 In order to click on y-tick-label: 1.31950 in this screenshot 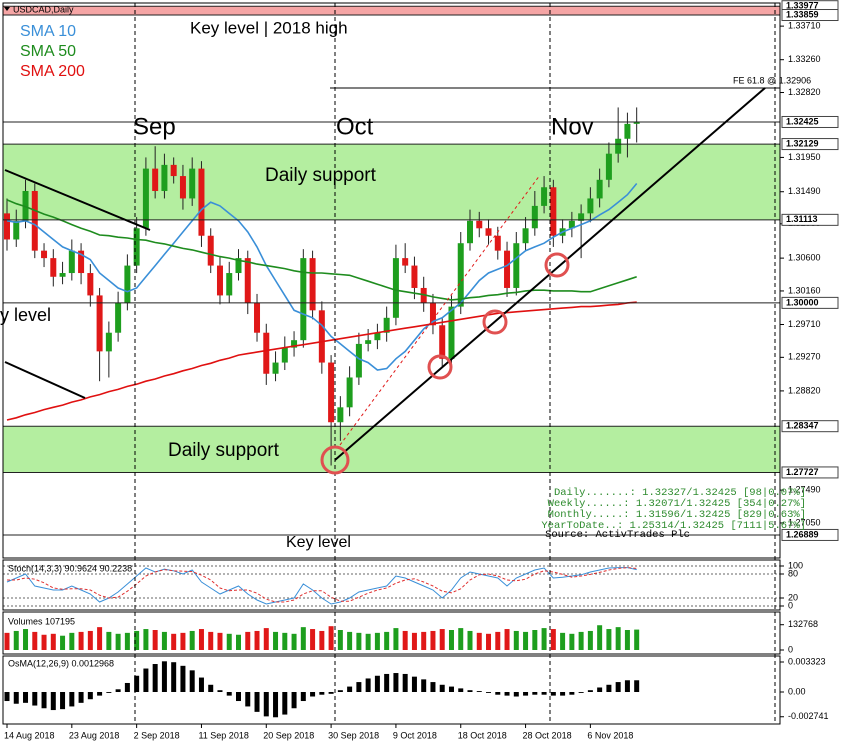, I will do `click(804, 157)`.